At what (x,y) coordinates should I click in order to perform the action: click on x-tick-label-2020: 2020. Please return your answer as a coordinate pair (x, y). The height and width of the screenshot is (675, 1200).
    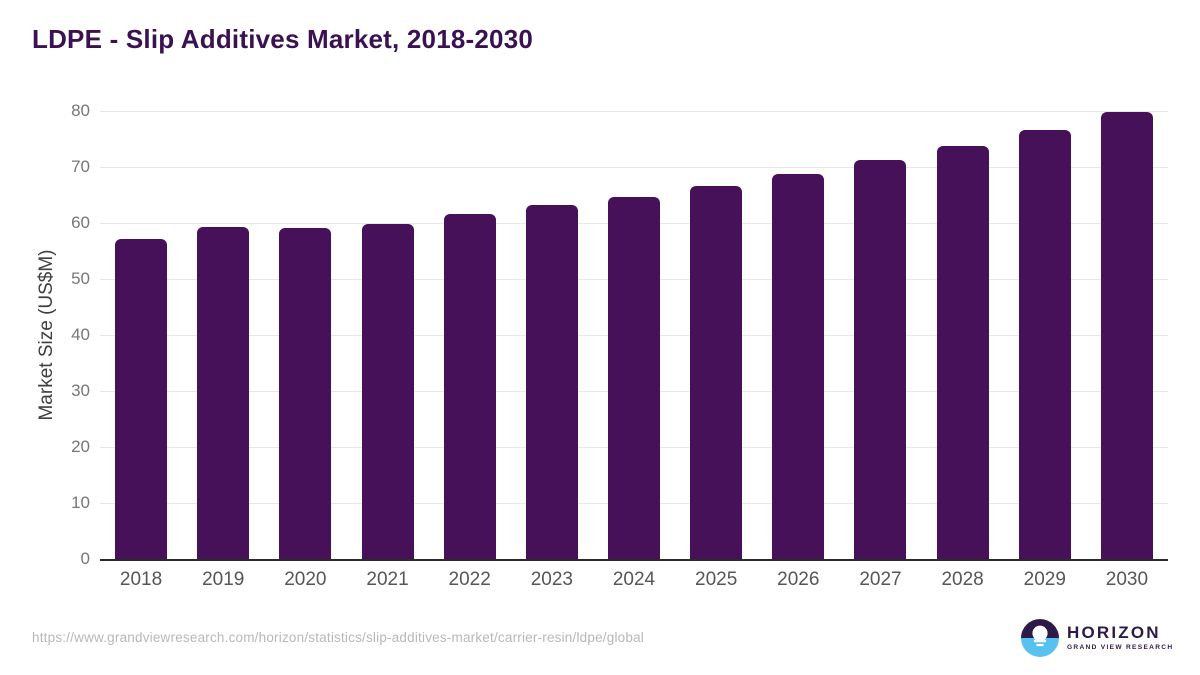
    Looking at the image, I should click on (305, 579).